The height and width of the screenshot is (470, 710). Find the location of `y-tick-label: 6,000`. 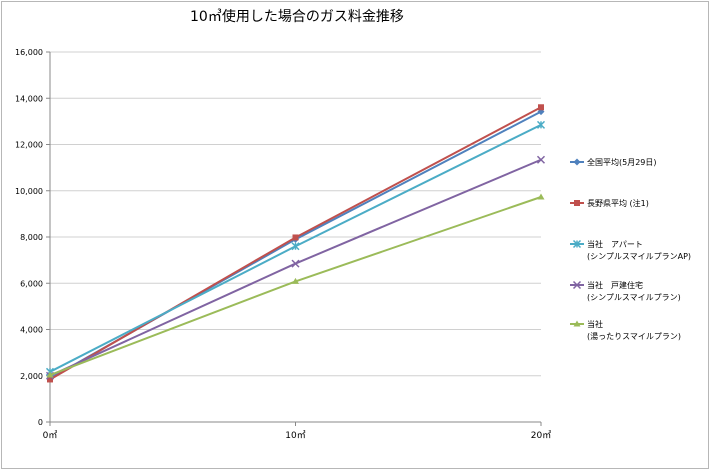

y-tick-label: 6,000 is located at coordinates (31, 283).